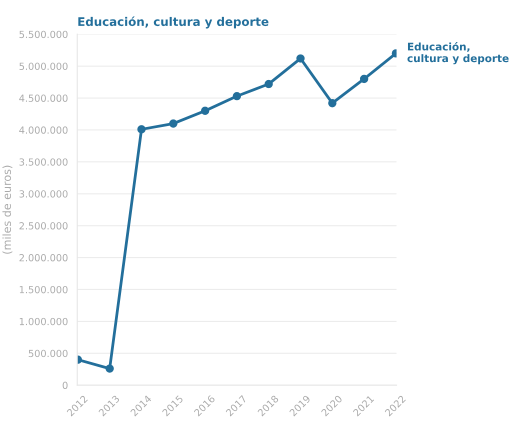  I want to click on y-tick-label: 1.500.000, so click(44, 290).